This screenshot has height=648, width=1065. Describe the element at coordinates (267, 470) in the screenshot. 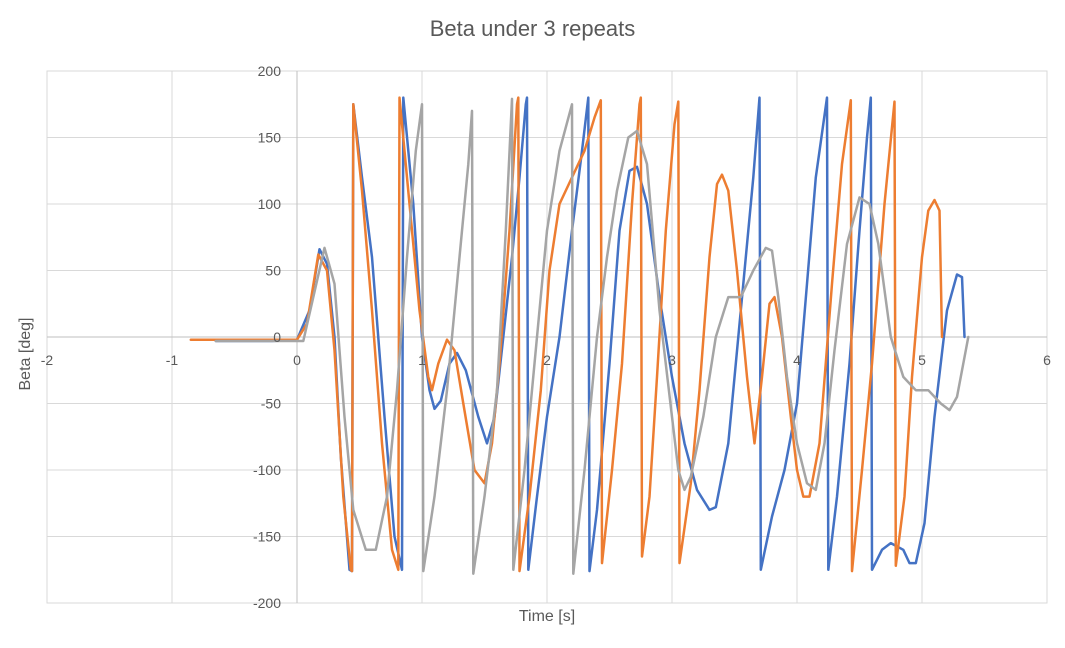

I see `y-tick-label: -100` at that location.